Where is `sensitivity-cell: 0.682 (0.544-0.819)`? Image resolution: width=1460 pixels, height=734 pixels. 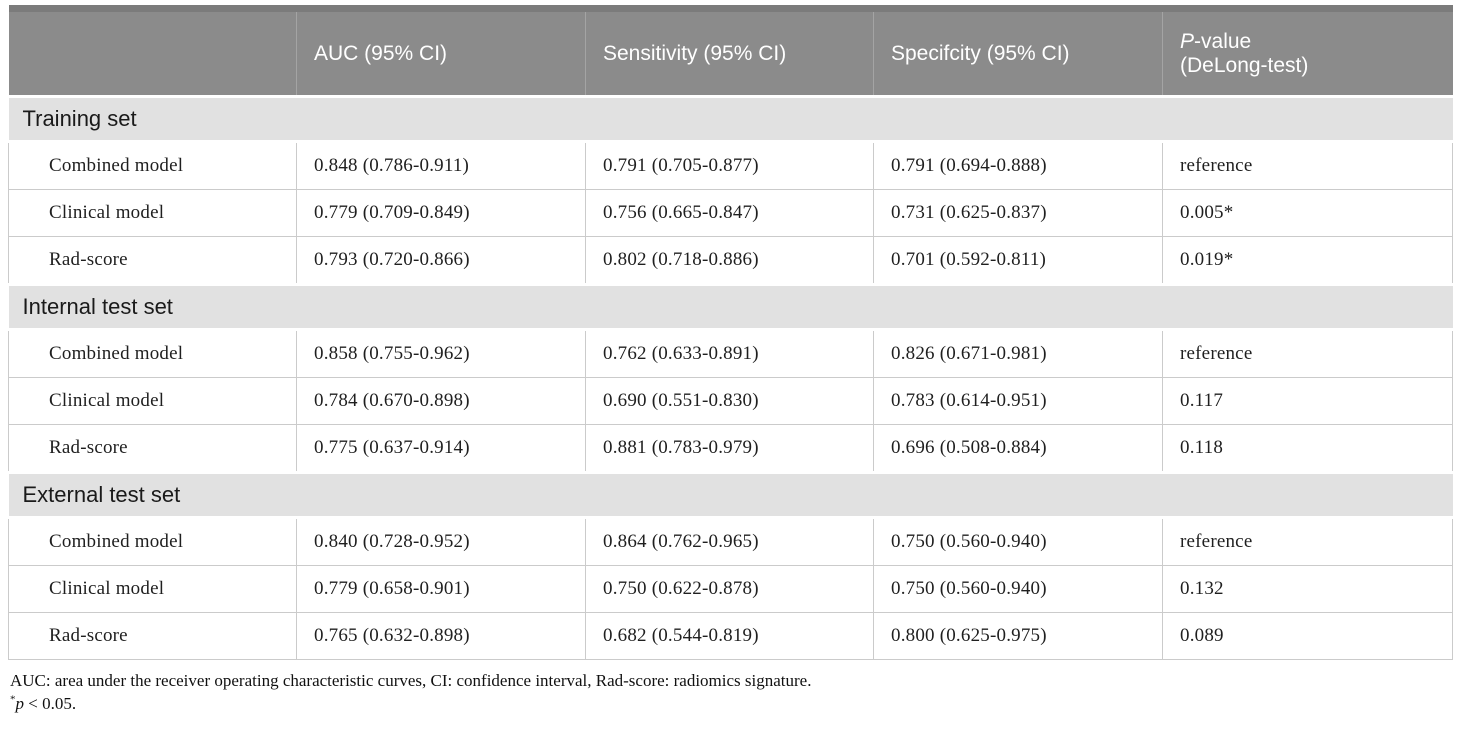 sensitivity-cell: 0.682 (0.544-0.819) is located at coordinates (729, 636).